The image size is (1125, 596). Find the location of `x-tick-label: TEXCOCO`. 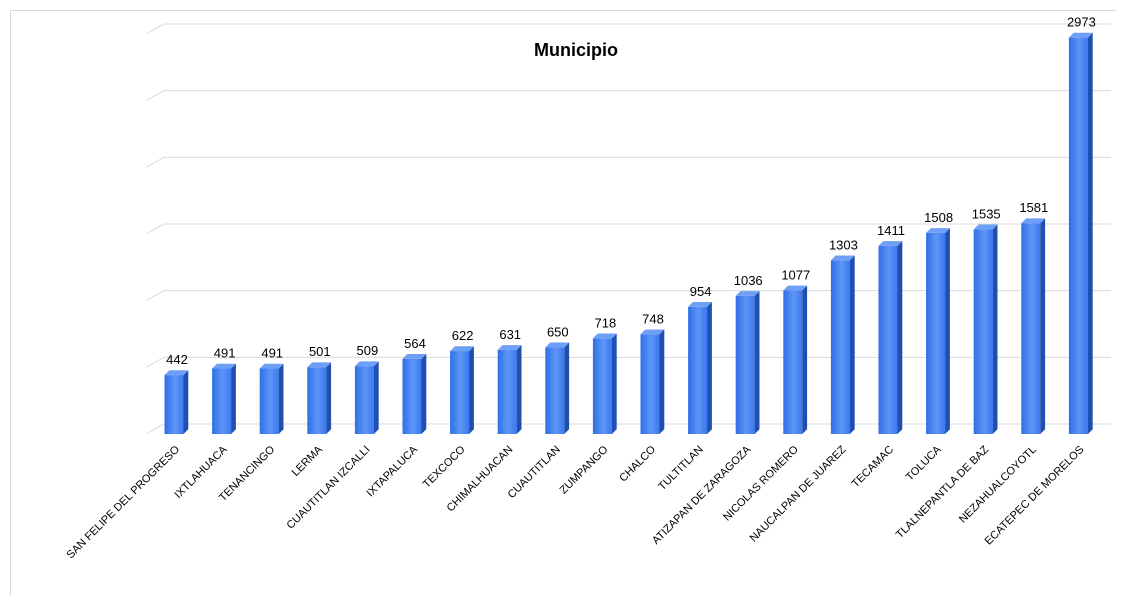

x-tick-label: TEXCOCO is located at coordinates (444, 466).